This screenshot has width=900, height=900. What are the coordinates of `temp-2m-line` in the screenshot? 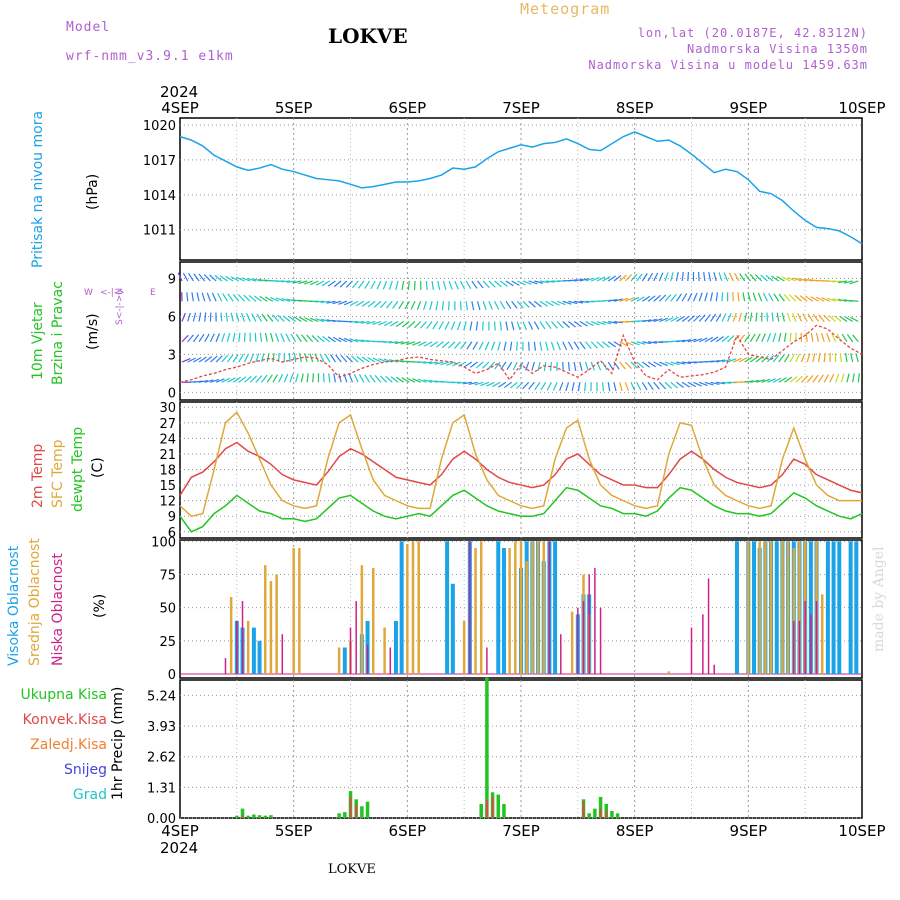 It's located at (521, 468).